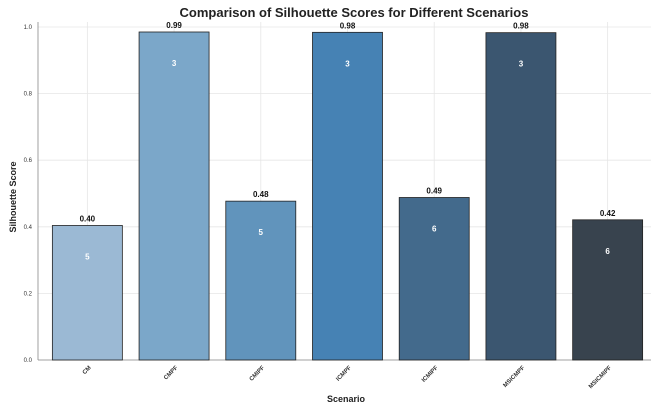  Describe the element at coordinates (28, 95) in the screenshot. I see `y-tick-label: 0.8` at that location.